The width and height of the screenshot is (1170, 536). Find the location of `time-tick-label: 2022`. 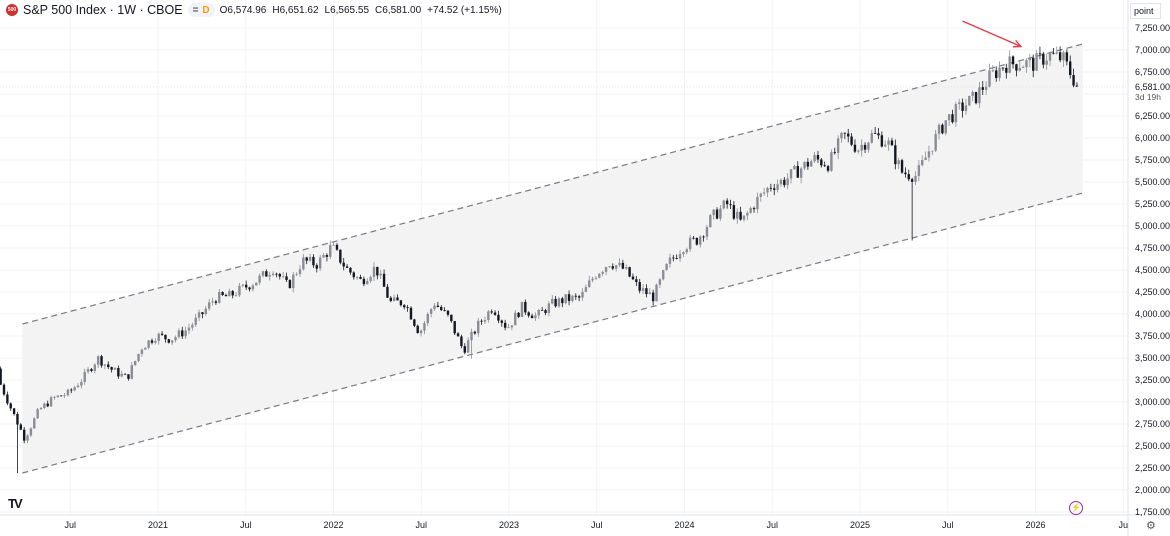

time-tick-label: 2022 is located at coordinates (333, 525).